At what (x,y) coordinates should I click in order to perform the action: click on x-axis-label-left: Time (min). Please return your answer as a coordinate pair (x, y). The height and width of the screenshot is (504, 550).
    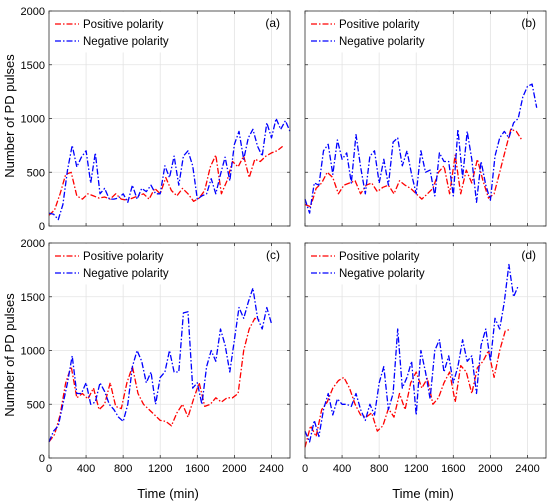
    Looking at the image, I should click on (168, 493).